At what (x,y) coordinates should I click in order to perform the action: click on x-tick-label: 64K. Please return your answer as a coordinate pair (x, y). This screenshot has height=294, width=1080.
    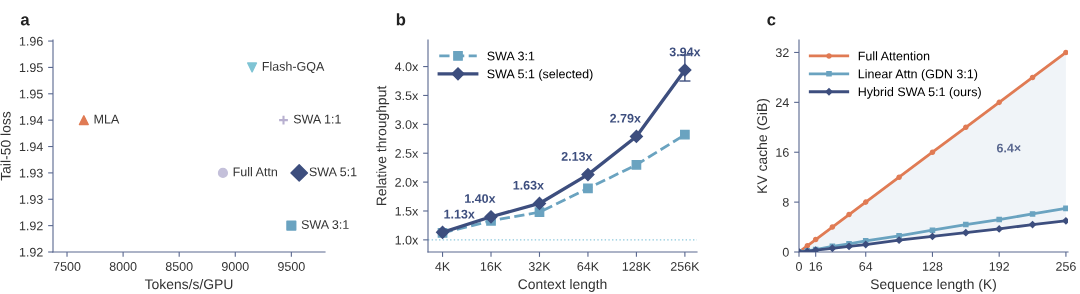
    Looking at the image, I should click on (588, 266).